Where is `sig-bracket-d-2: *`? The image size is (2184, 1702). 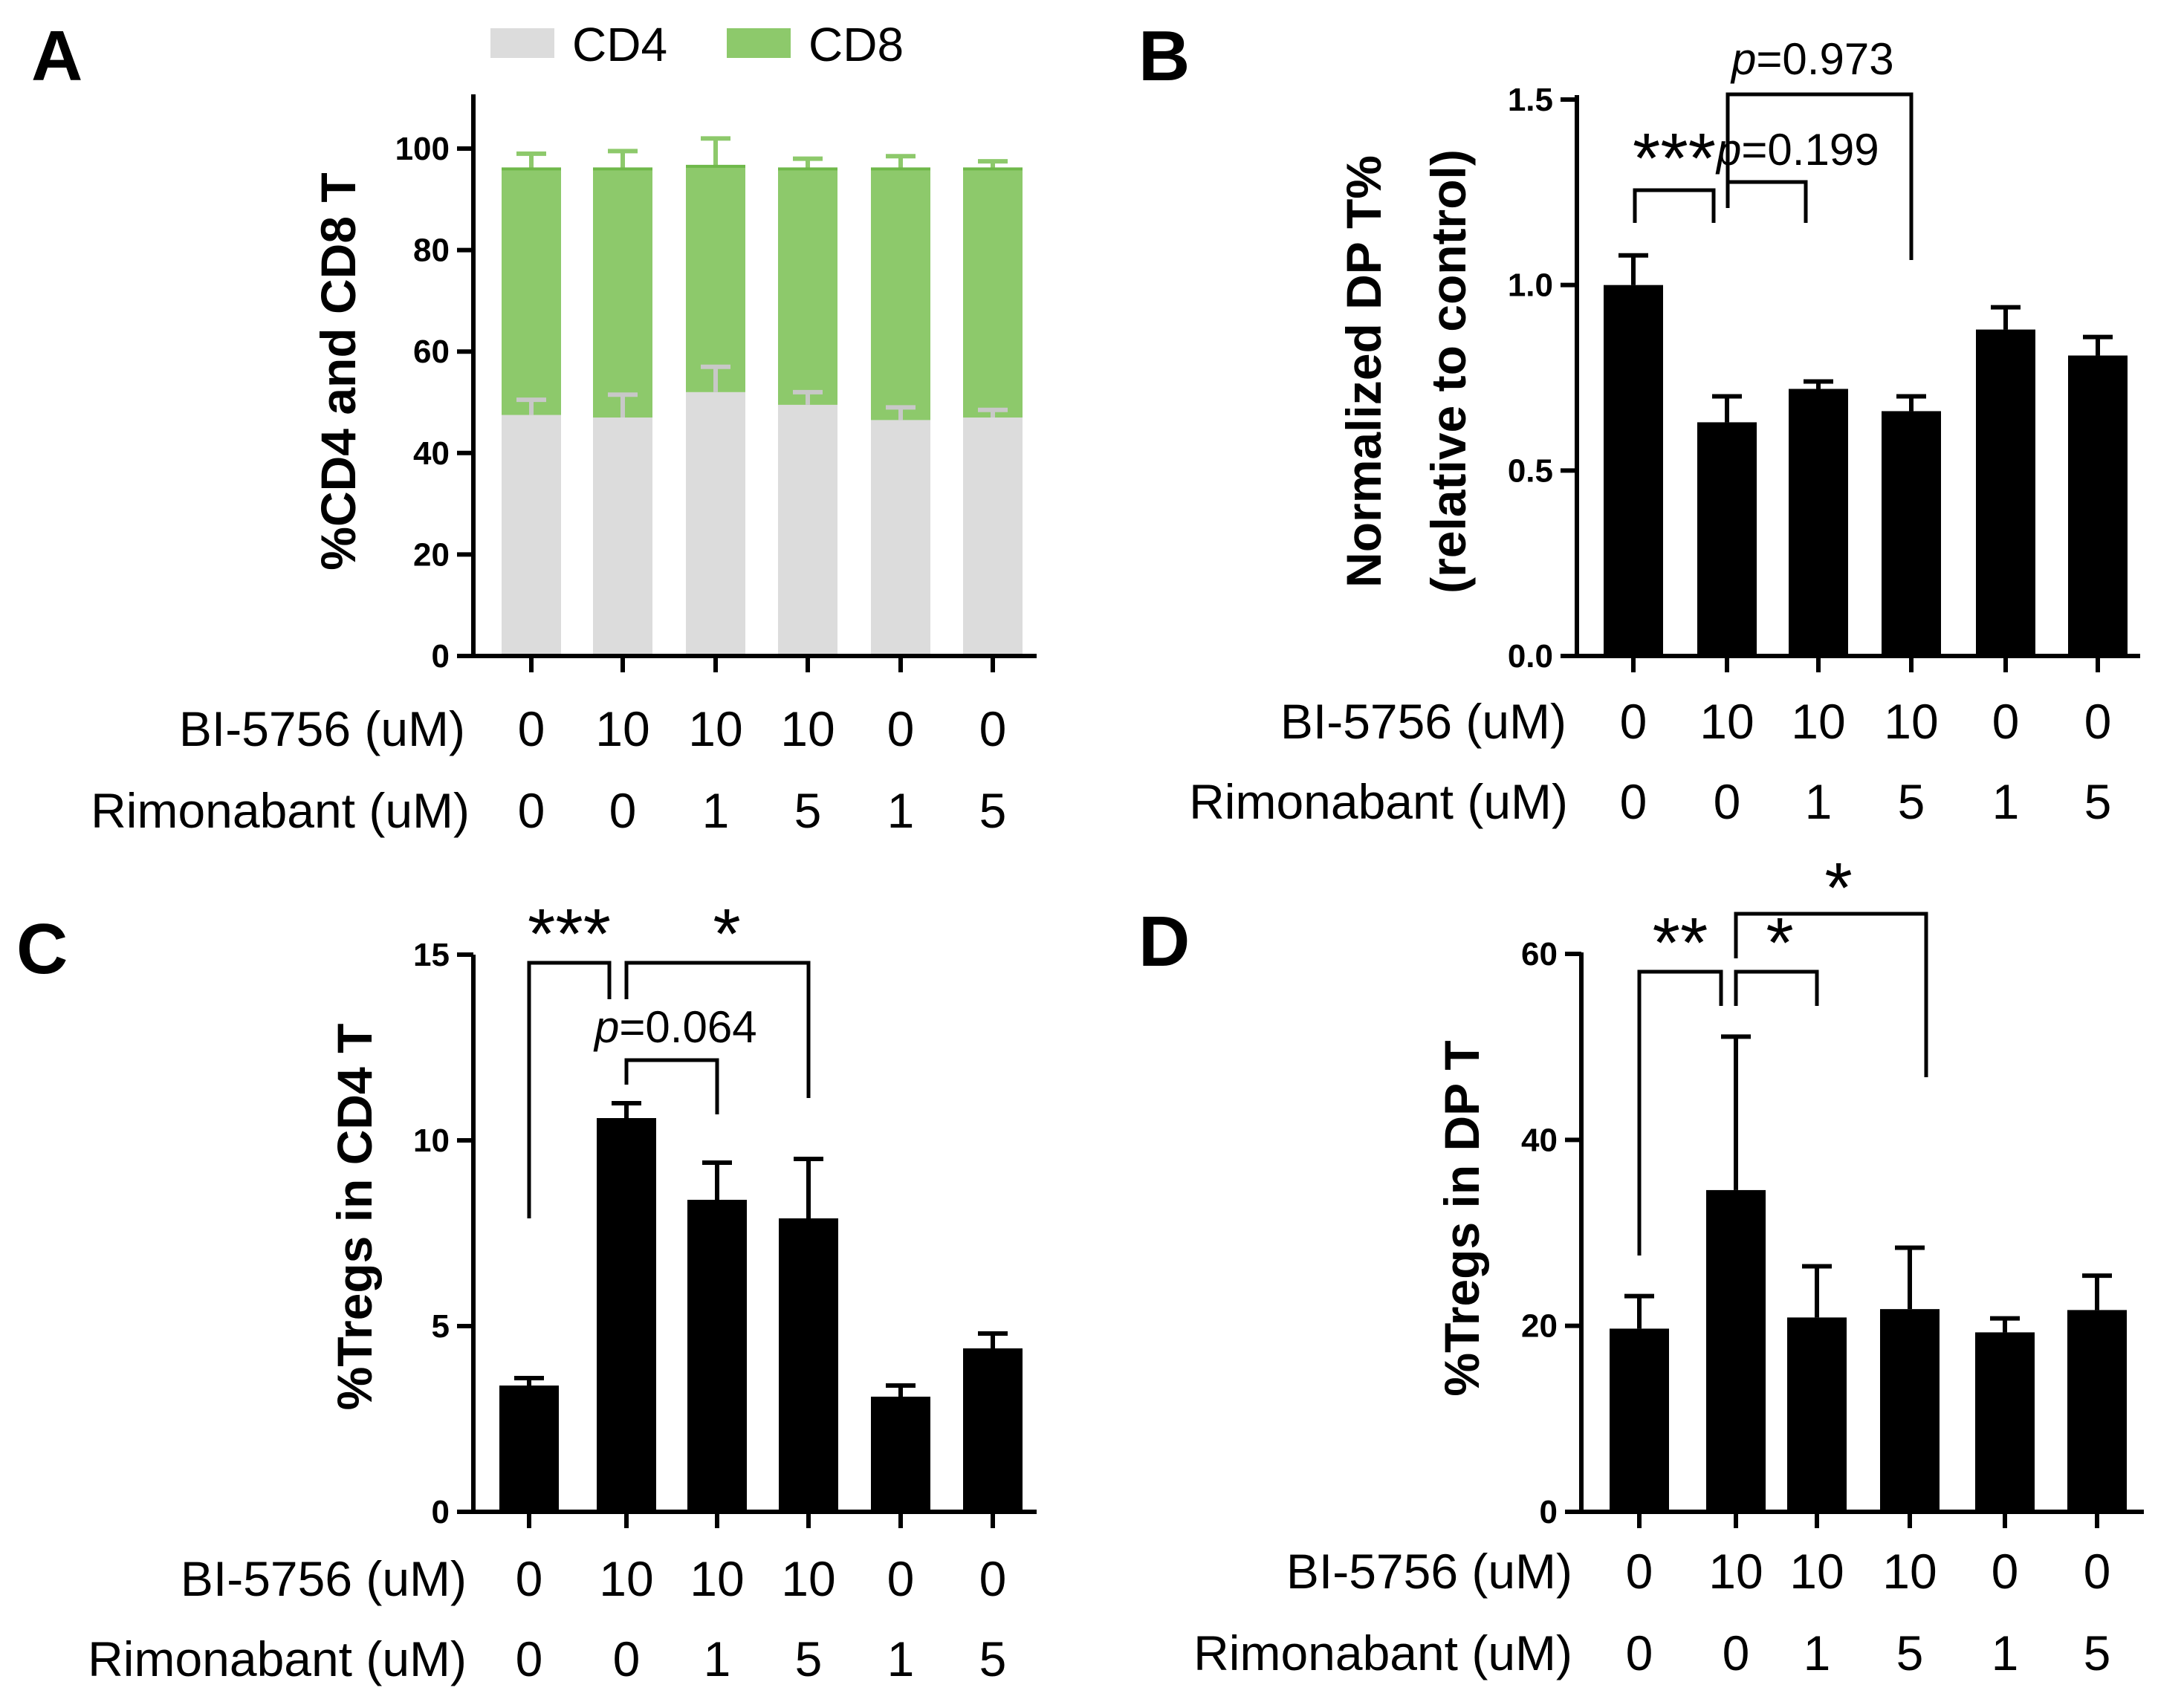 sig-bracket-d-2: * is located at coordinates (1777, 954).